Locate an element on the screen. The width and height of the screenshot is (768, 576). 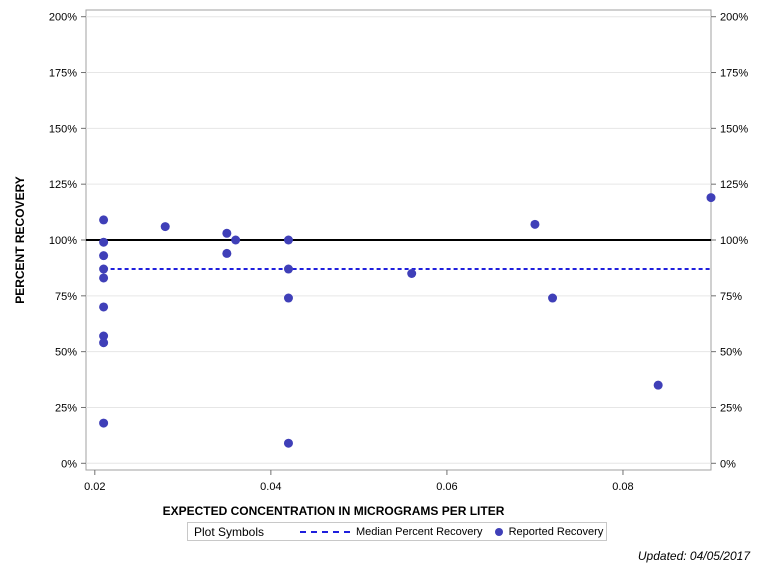
dashed-line-icon is located at coordinates (325, 531).